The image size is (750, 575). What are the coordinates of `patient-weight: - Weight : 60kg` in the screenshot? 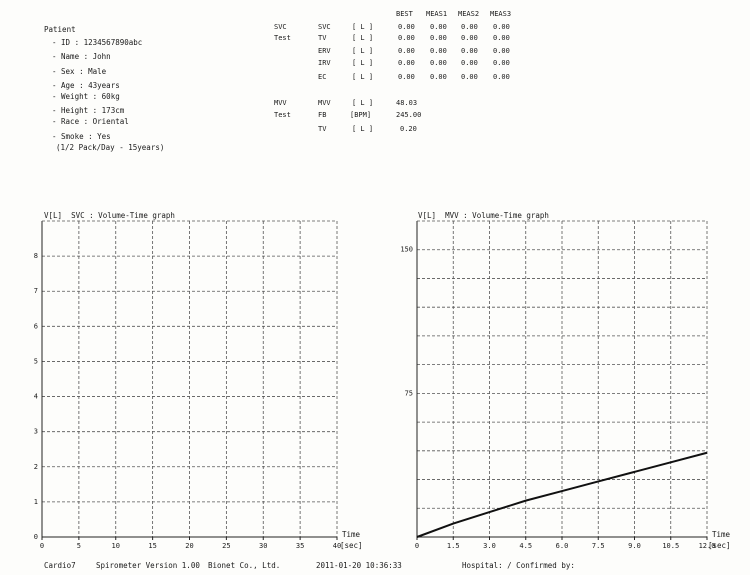 It's located at (86, 97).